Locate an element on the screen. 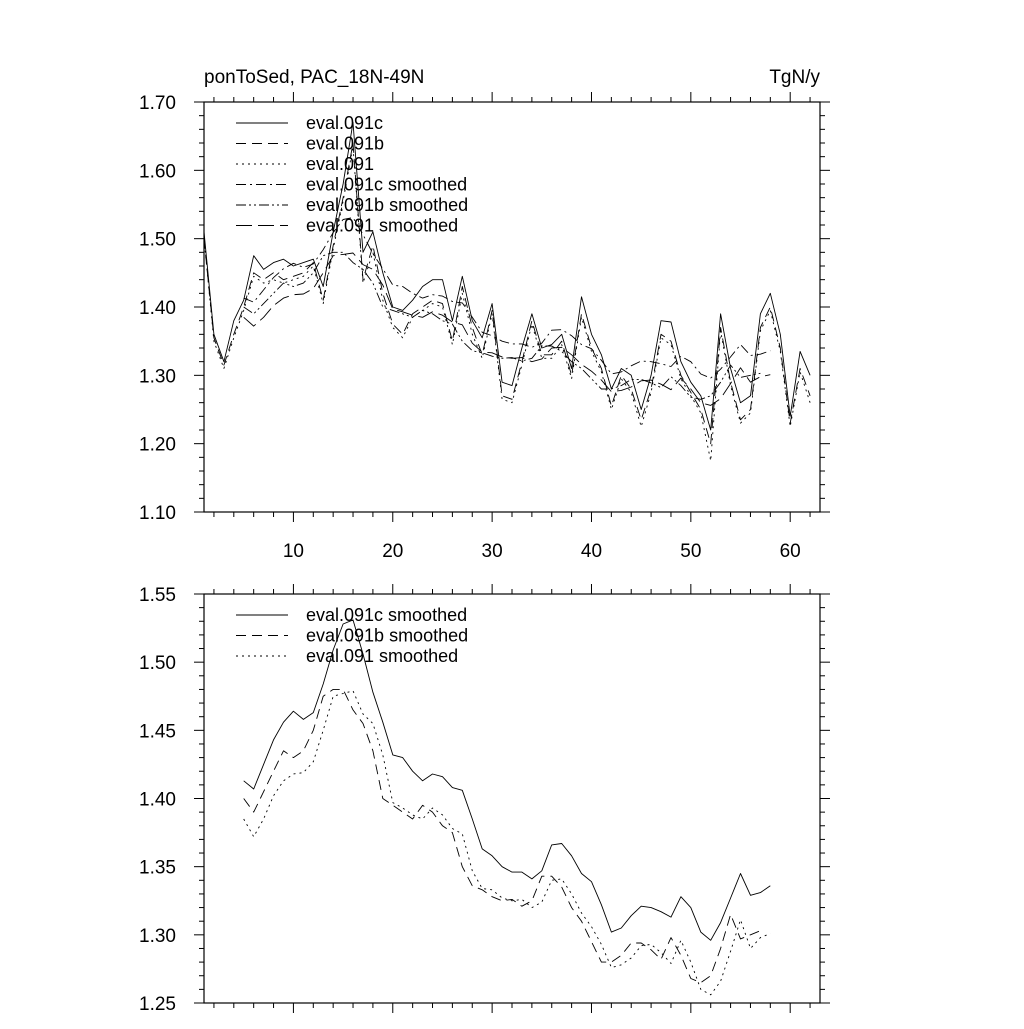  x-tick-label: 30 is located at coordinates (492, 551).